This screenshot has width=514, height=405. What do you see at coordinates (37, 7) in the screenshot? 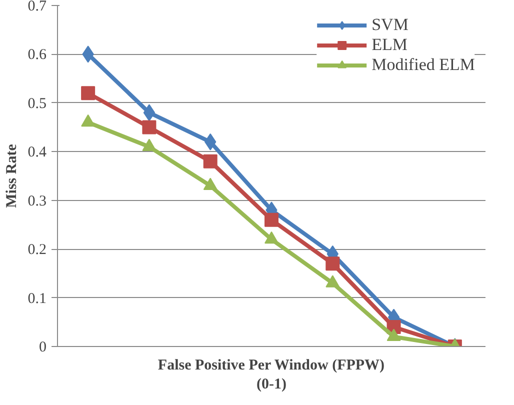
I see `y-tick-label: 0.7` at bounding box center [37, 7].